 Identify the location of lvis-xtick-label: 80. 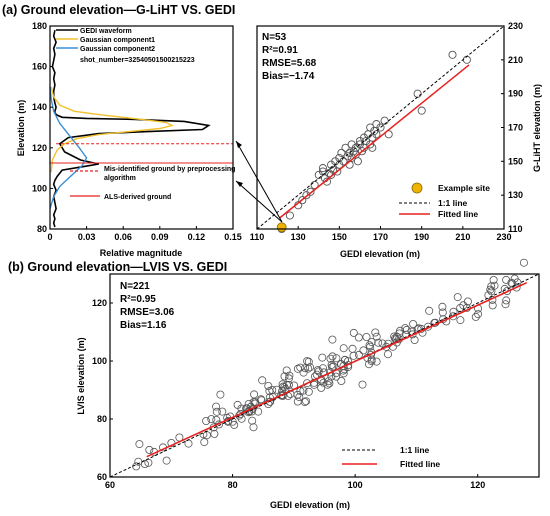
(233, 485).